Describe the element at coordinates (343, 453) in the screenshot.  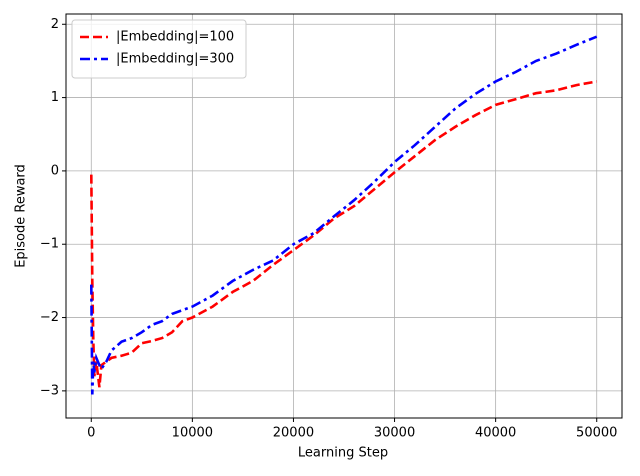
I see `x-axis-label: Learning Step` at that location.